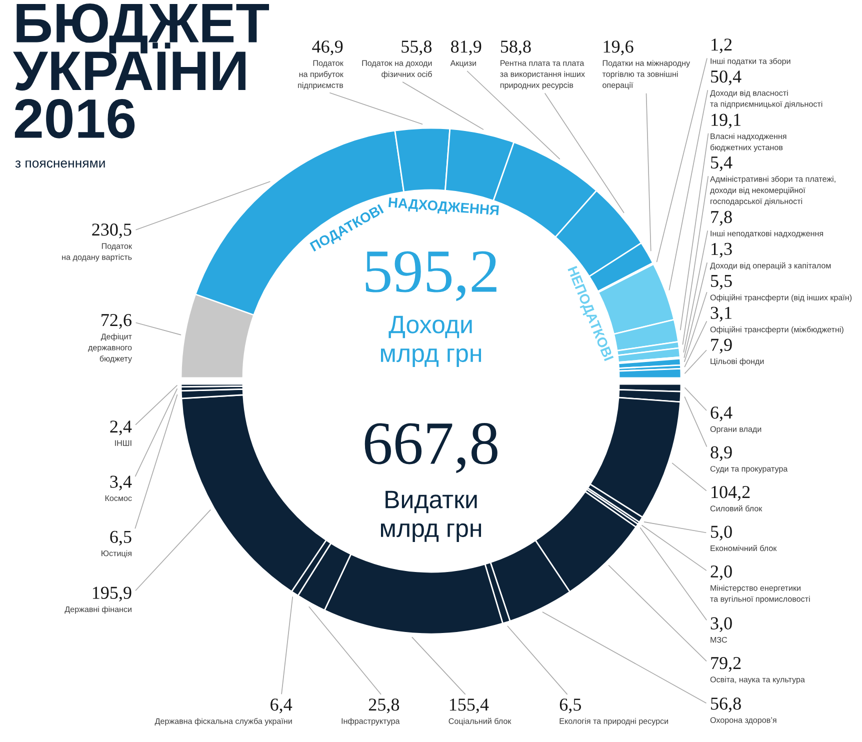 The width and height of the screenshot is (862, 742). What do you see at coordinates (721, 624) in the screenshot?
I see `data-label: 3,0` at bounding box center [721, 624].